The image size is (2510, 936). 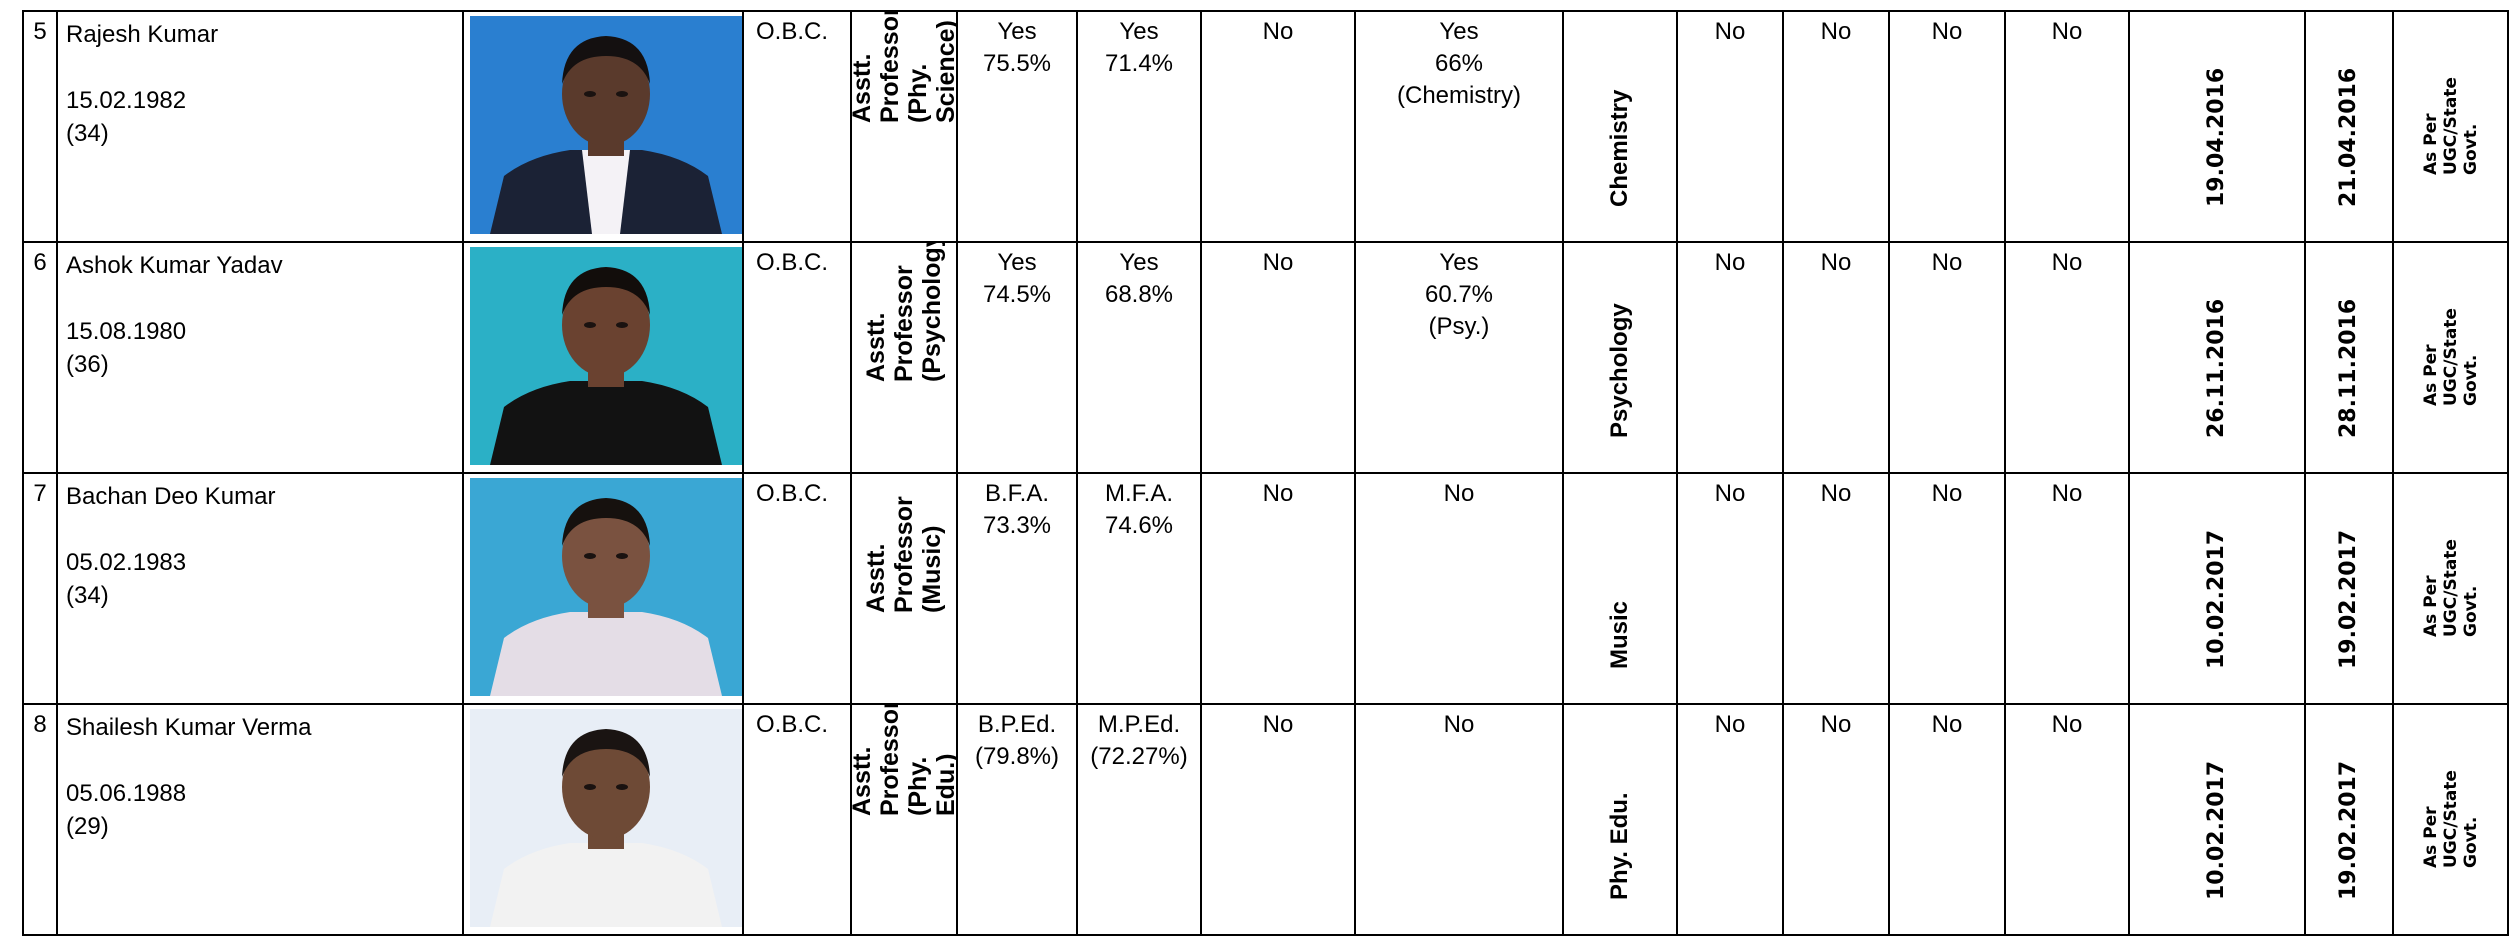 I want to click on criterion-2: Yes 66% (Chemistry), so click(x=1459, y=126).